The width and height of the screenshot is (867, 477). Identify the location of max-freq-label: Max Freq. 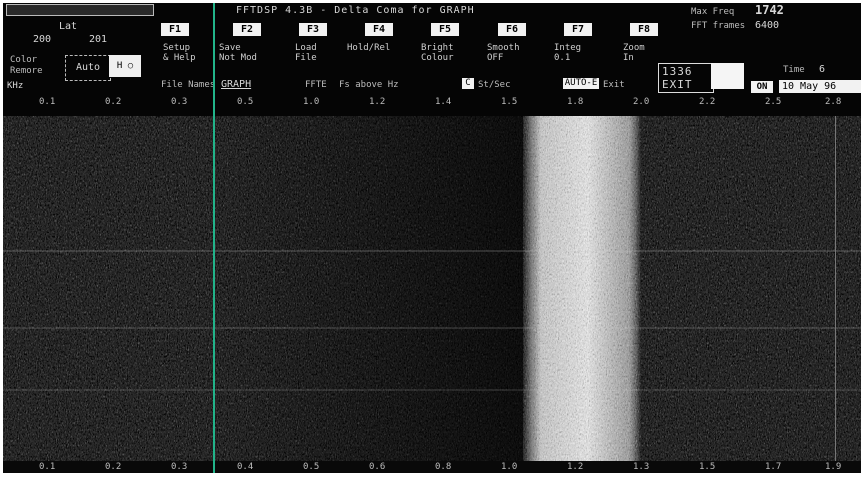
(713, 12).